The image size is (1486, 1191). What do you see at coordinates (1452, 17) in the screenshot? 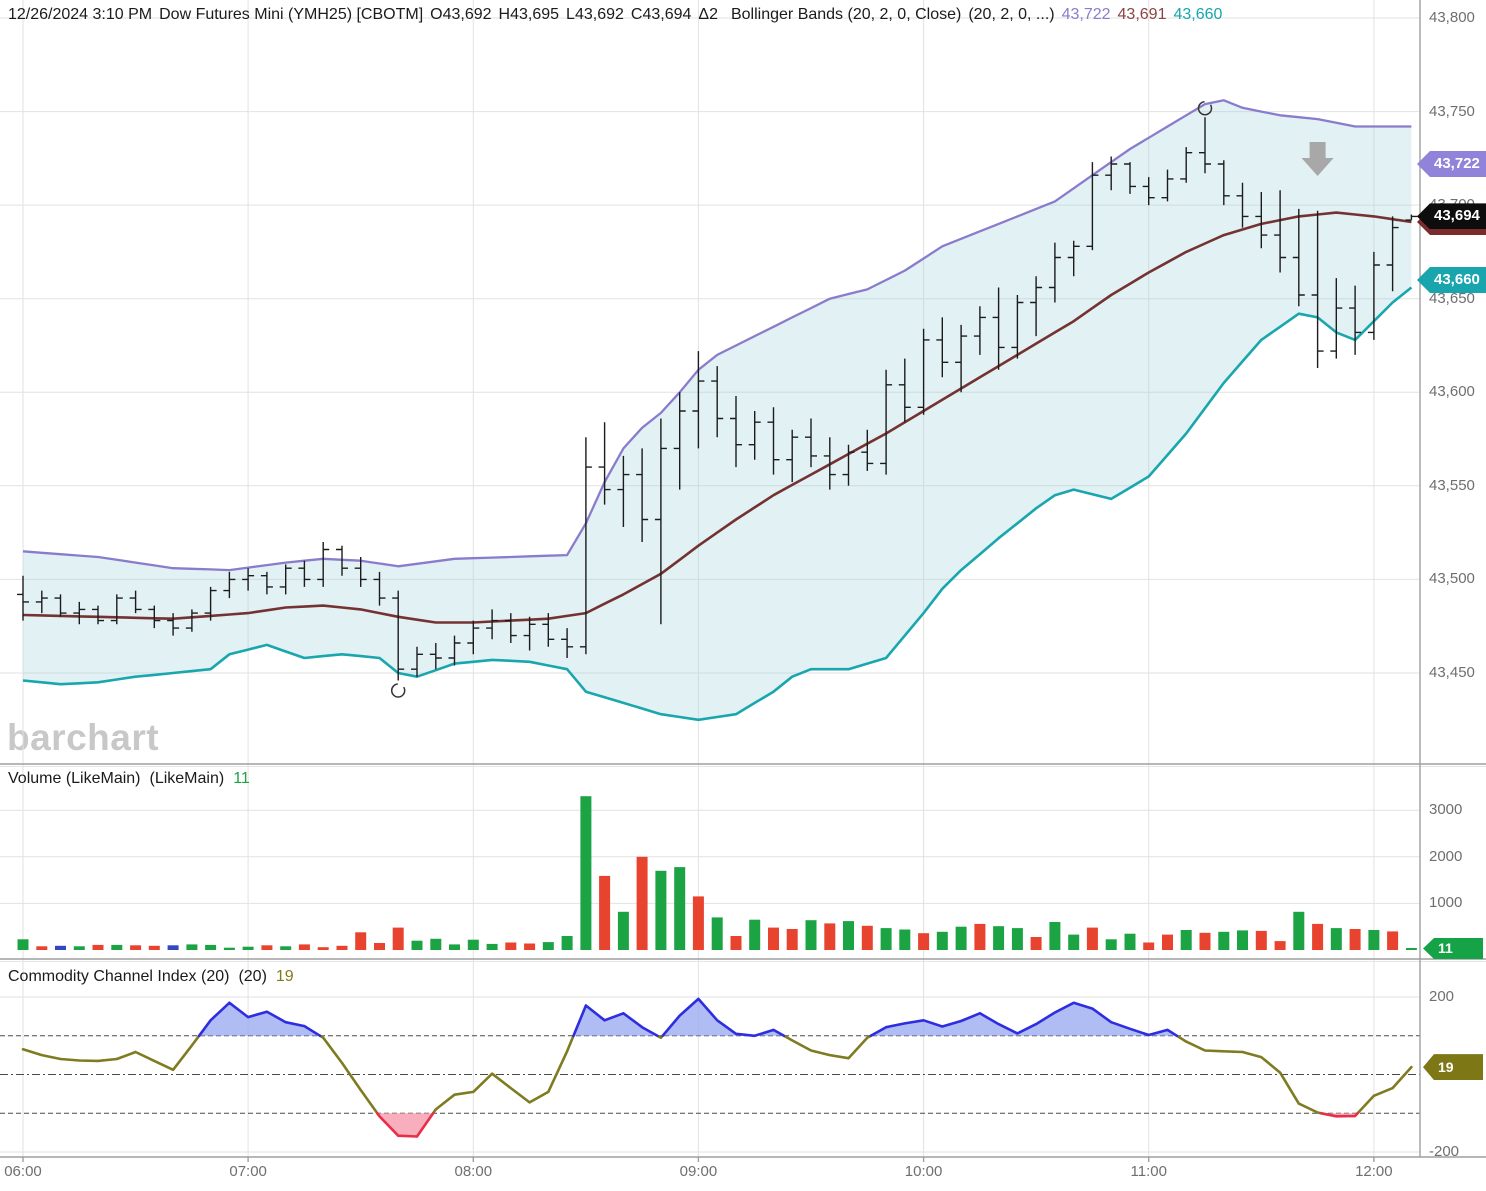
I see `price-axis-label: 43,800` at bounding box center [1452, 17].